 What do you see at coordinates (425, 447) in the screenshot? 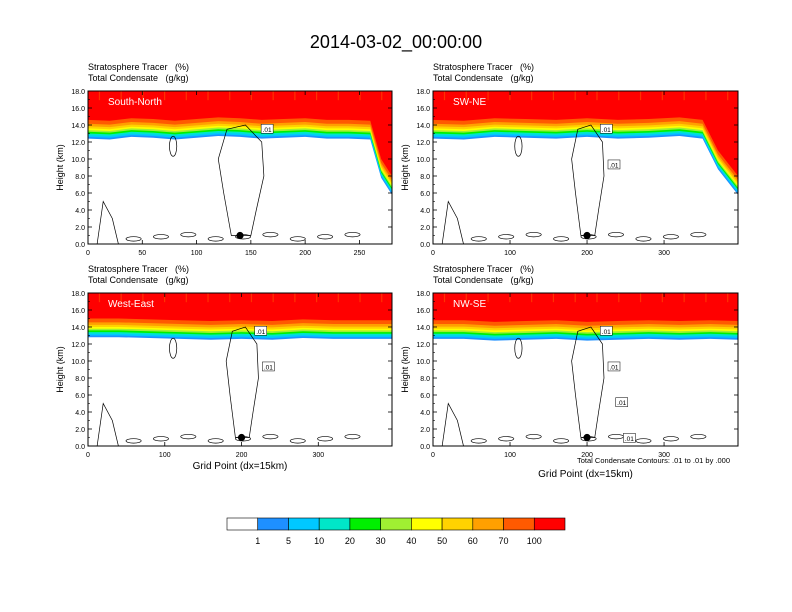
I see `y-tick-label: 0.0` at bounding box center [425, 447].